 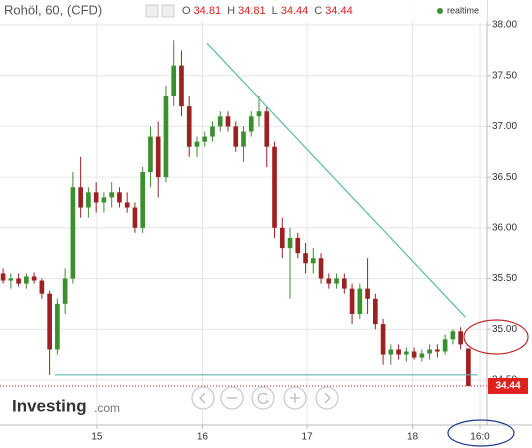 I want to click on y-tick-label: 36.00, so click(x=504, y=227).